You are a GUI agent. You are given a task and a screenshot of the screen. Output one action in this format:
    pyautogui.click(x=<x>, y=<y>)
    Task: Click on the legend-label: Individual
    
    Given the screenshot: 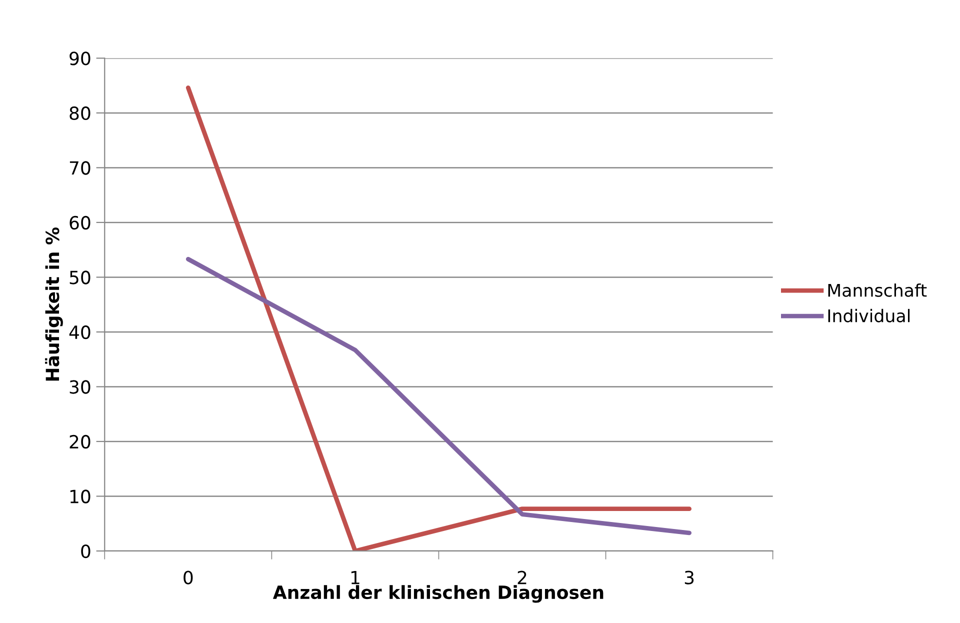 What is the action you would take?
    pyautogui.click(x=869, y=315)
    